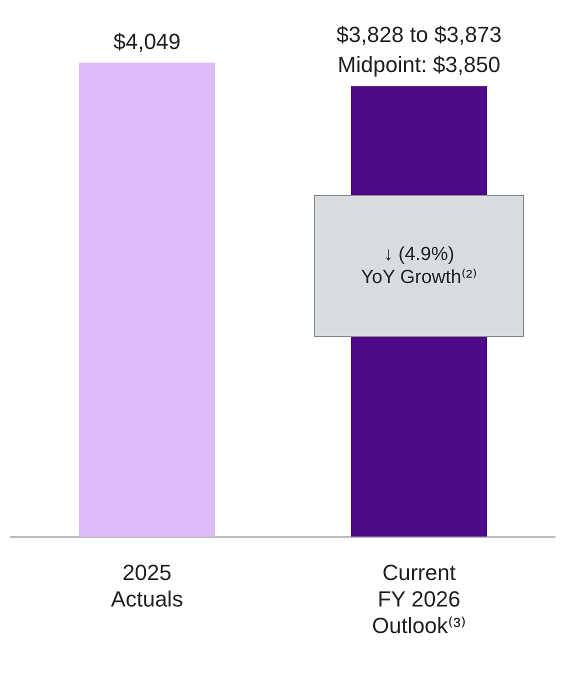 The height and width of the screenshot is (684, 566). I want to click on data-label: $4,049, so click(147, 41).